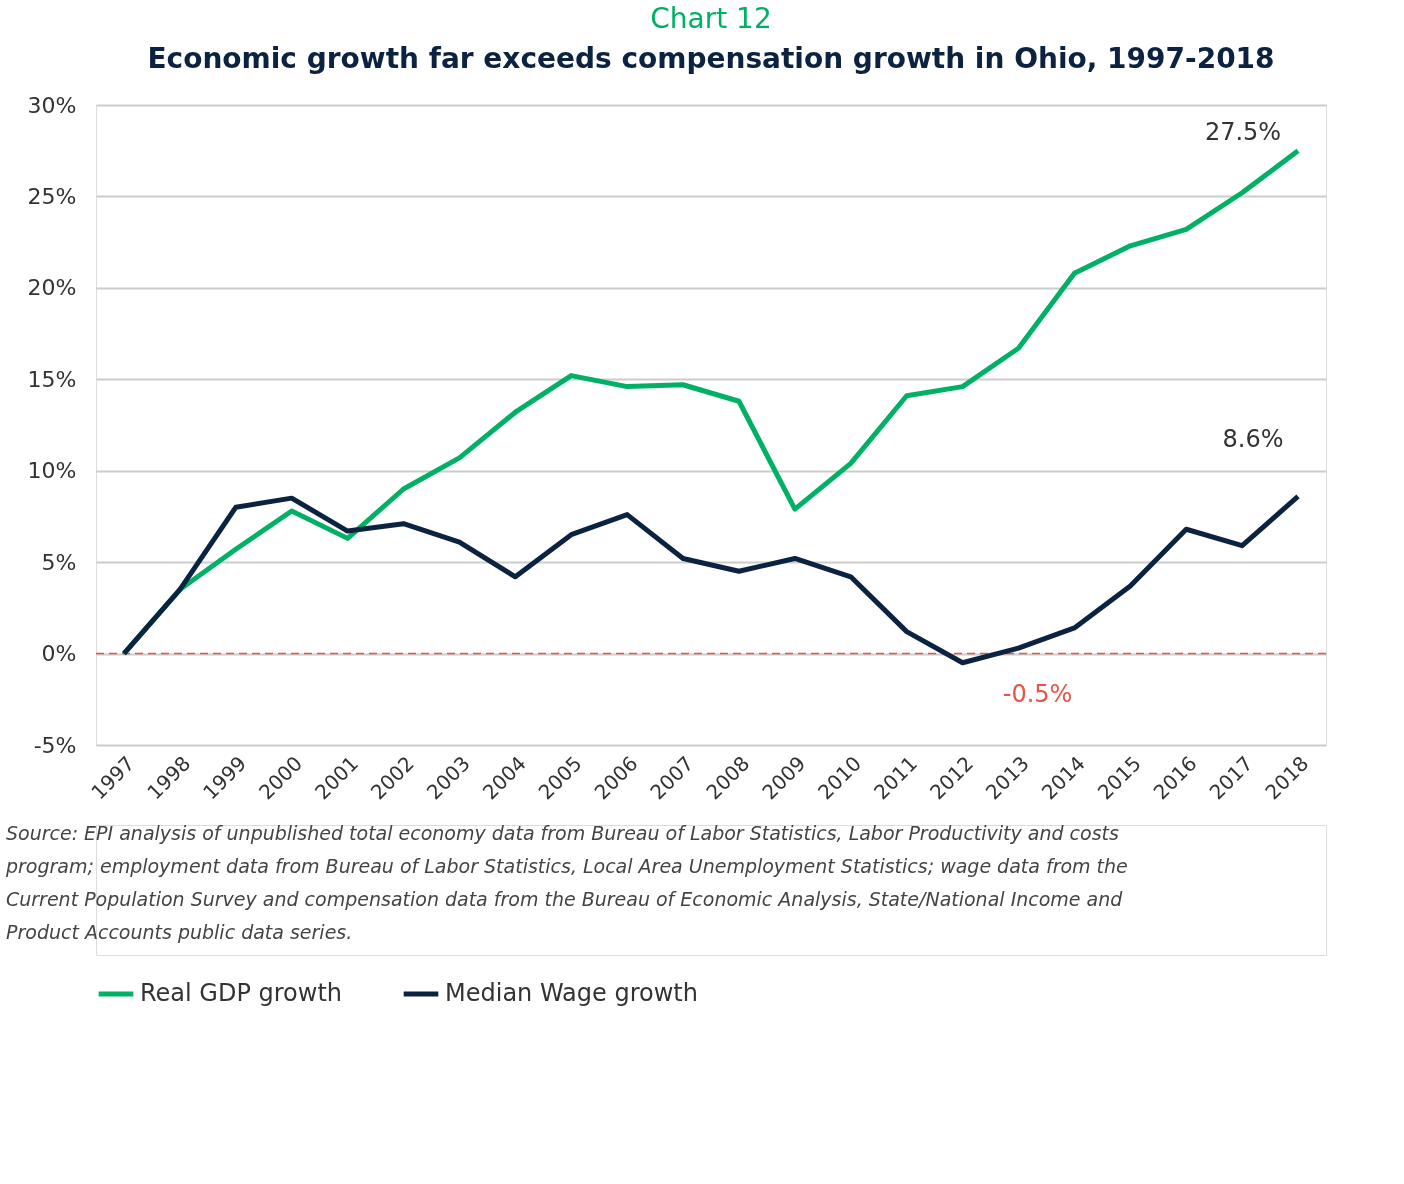 The height and width of the screenshot is (1184, 1404). Describe the element at coordinates (59, 562) in the screenshot. I see `y-tick-label: 5%` at that location.